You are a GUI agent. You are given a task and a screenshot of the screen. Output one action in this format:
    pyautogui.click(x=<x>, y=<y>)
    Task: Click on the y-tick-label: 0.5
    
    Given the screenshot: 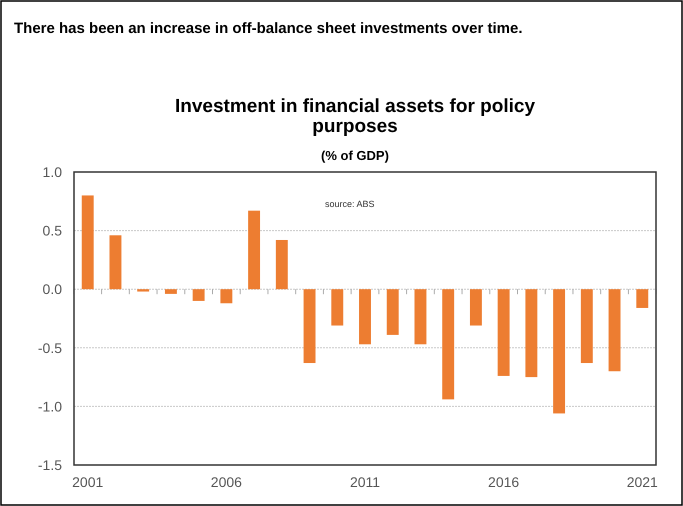 What is the action you would take?
    pyautogui.click(x=52, y=230)
    